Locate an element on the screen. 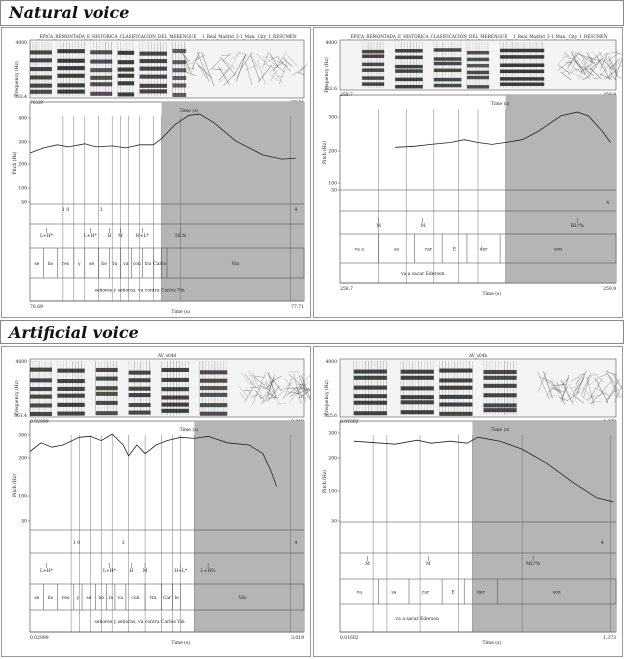  sentence-label: señores y señoras, va contra Carlos Vin is located at coordinates (139, 290).